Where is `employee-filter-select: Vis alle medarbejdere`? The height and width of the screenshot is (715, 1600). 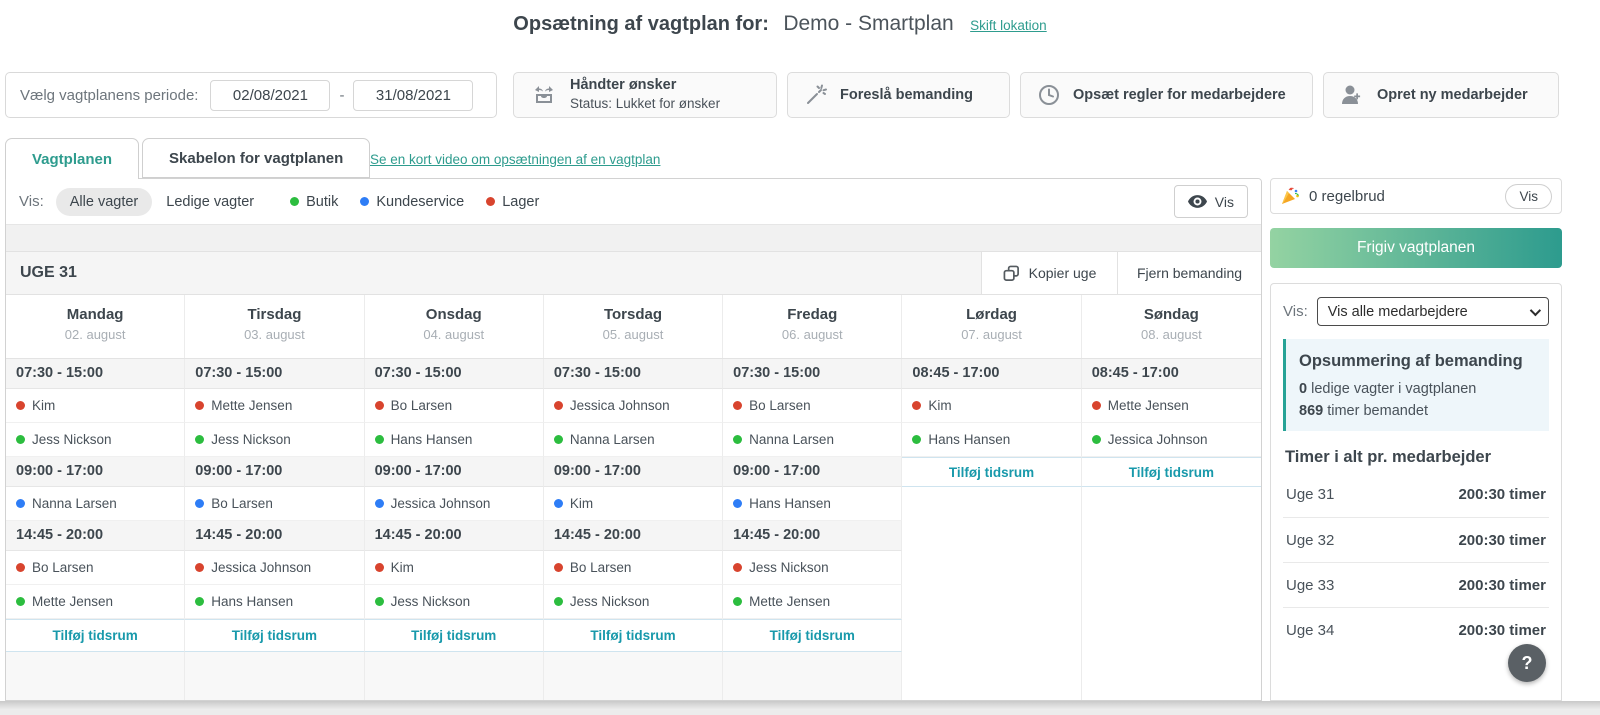 employee-filter-select: Vis alle medarbejdere is located at coordinates (1432, 311).